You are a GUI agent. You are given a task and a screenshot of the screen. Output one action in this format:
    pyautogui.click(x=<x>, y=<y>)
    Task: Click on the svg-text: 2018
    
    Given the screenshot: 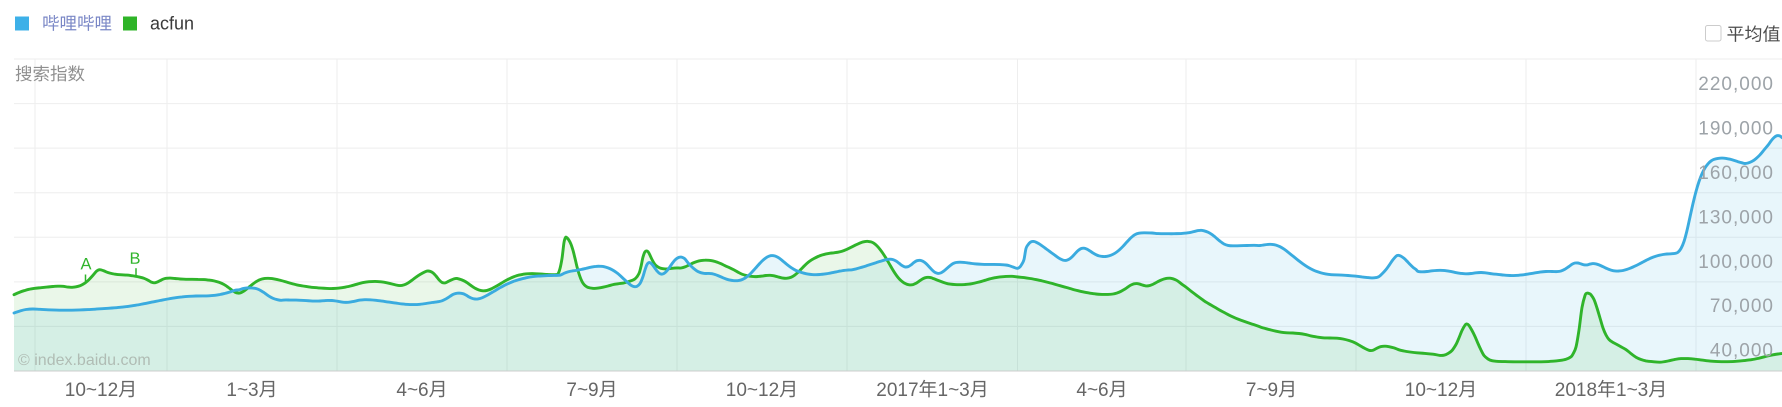 What is the action you would take?
    pyautogui.click(x=1576, y=390)
    